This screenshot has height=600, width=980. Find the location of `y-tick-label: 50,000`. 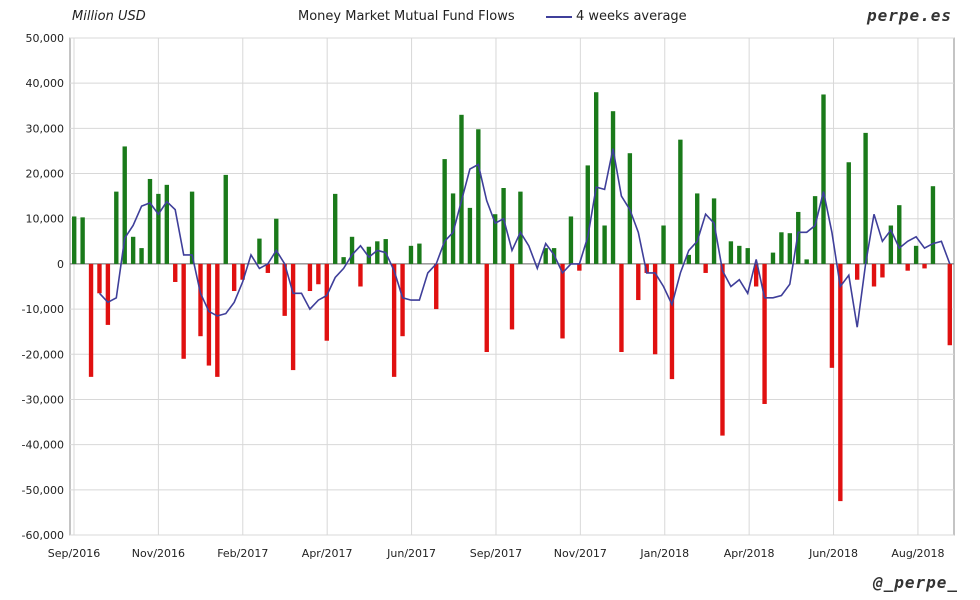

y-tick-label: 50,000 is located at coordinates (45, 38).